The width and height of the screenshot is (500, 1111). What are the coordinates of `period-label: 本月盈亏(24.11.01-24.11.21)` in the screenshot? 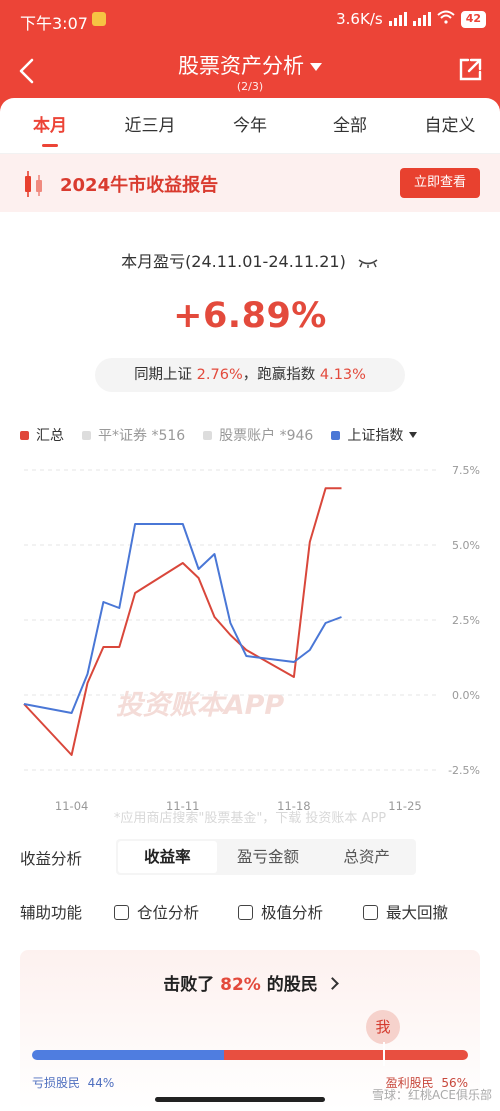 It's located at (250, 260).